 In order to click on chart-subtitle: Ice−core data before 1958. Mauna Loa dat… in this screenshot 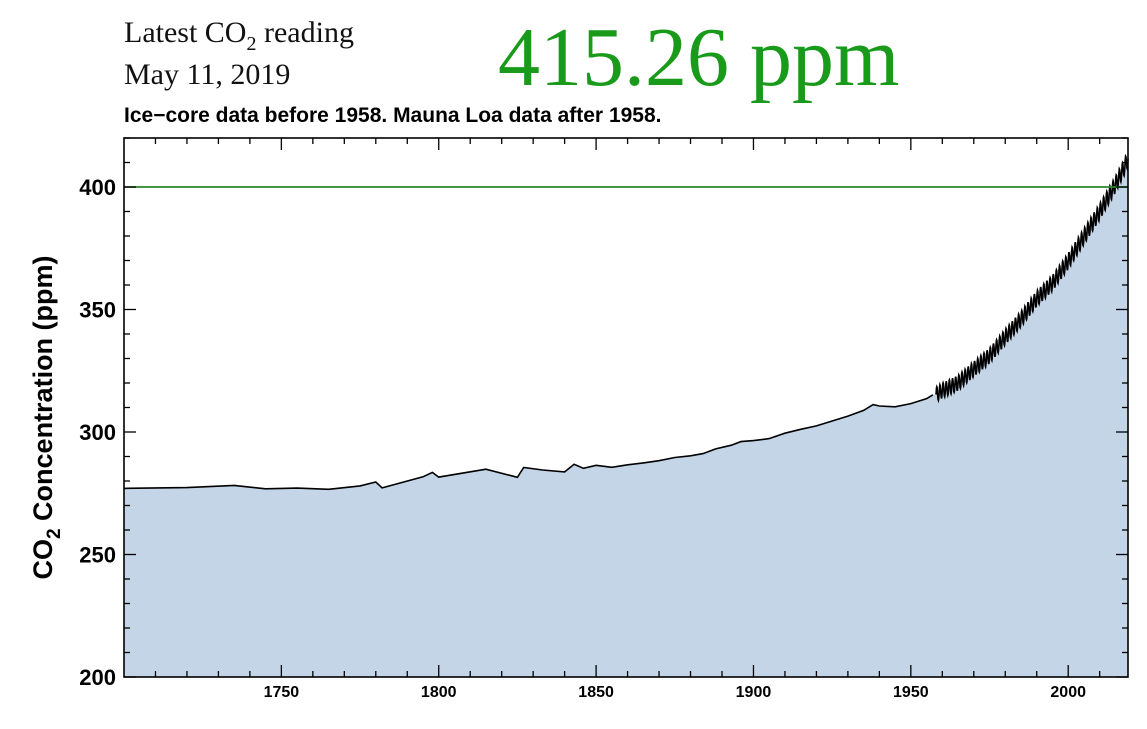, I will do `click(393, 115)`.